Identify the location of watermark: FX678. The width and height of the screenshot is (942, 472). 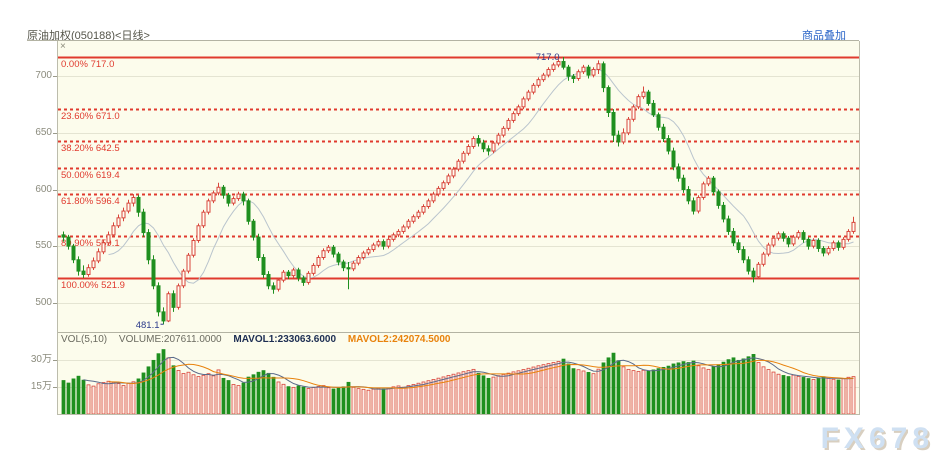
(877, 438).